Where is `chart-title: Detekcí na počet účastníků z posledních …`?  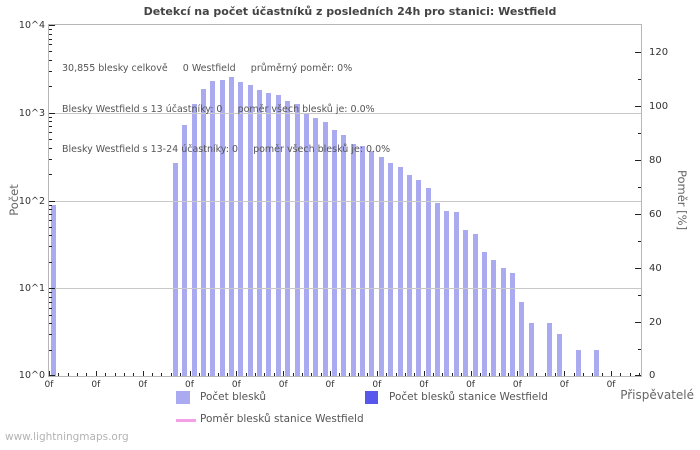 chart-title: Detekcí na počet účastníků z posledních … is located at coordinates (350, 11).